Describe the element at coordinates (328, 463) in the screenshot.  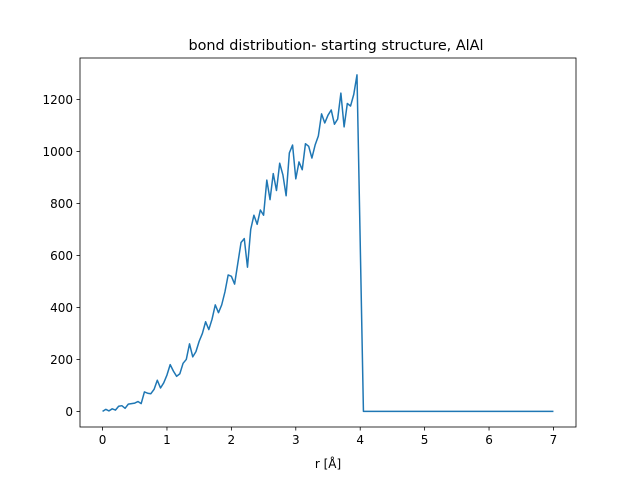
I see `x-axis-label: r [Å]` at that location.